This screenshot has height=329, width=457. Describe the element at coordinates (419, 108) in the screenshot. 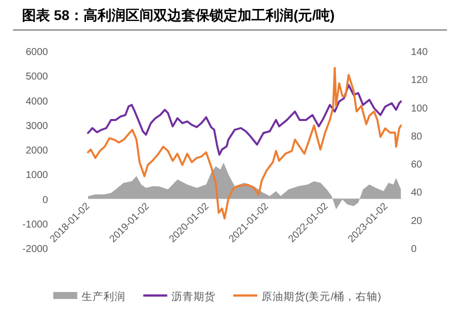

I see `y2-tick-label: 100` at that location.